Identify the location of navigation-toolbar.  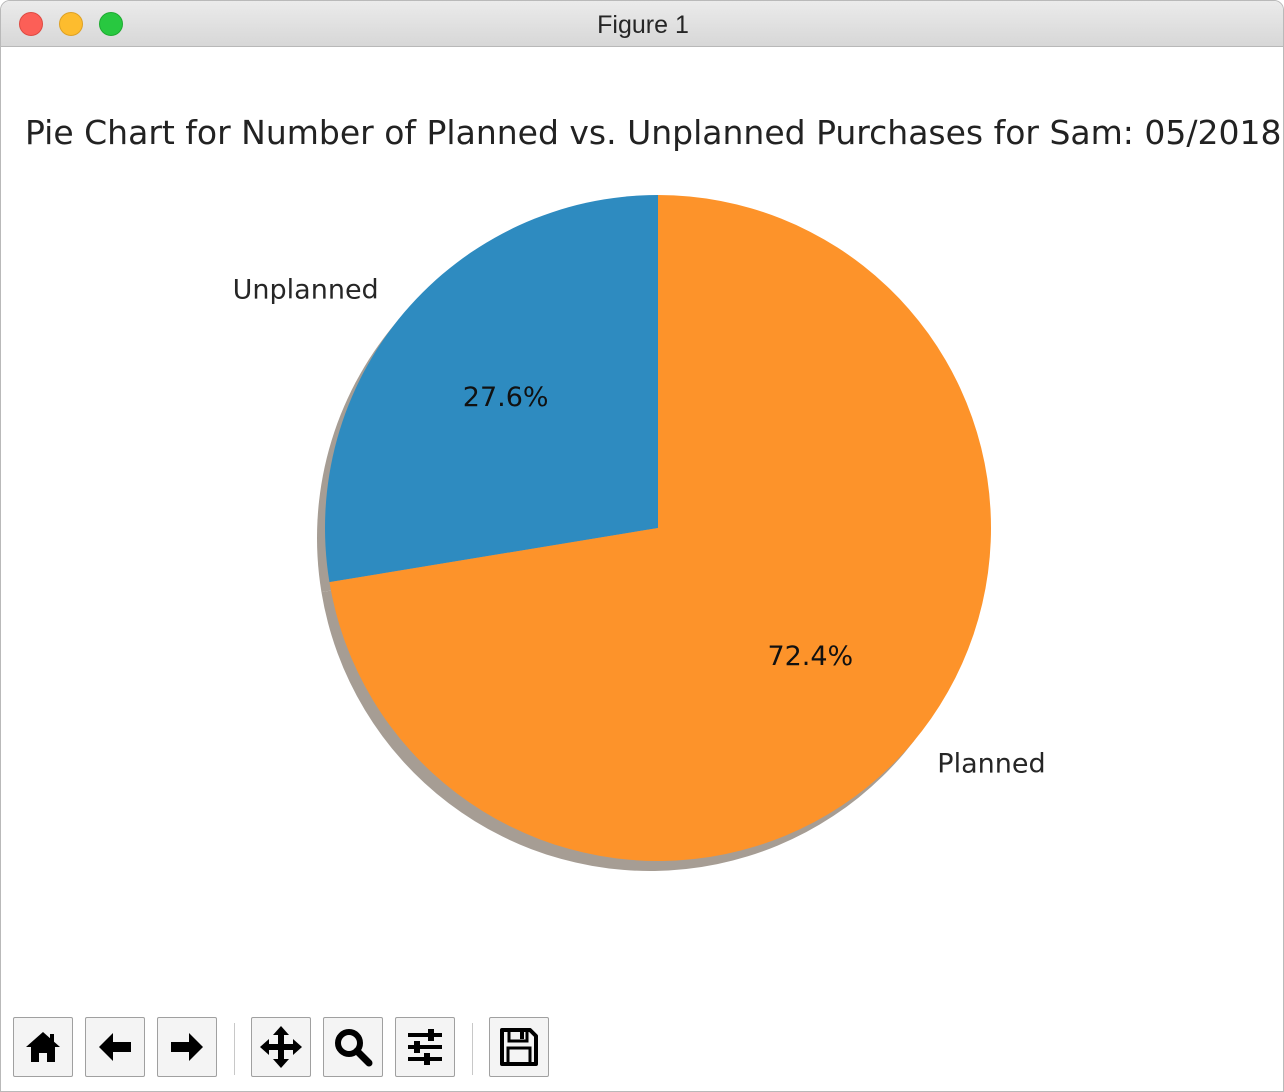
(642, 1050).